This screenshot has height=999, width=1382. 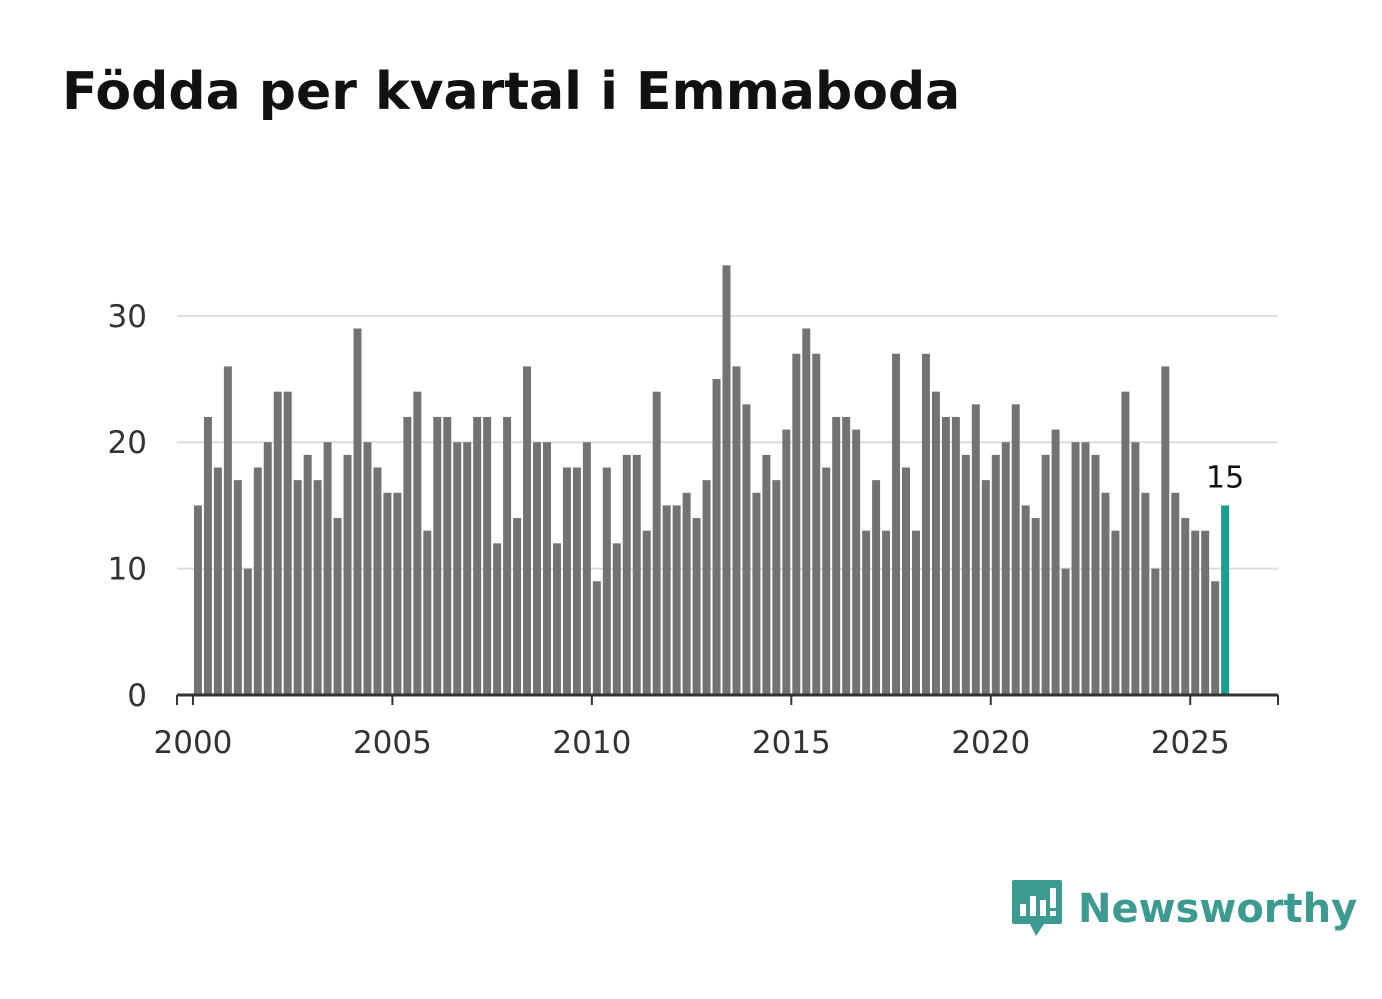 What do you see at coordinates (511, 92) in the screenshot?
I see `chart-title: Födda per kvartal i Emmaboda` at bounding box center [511, 92].